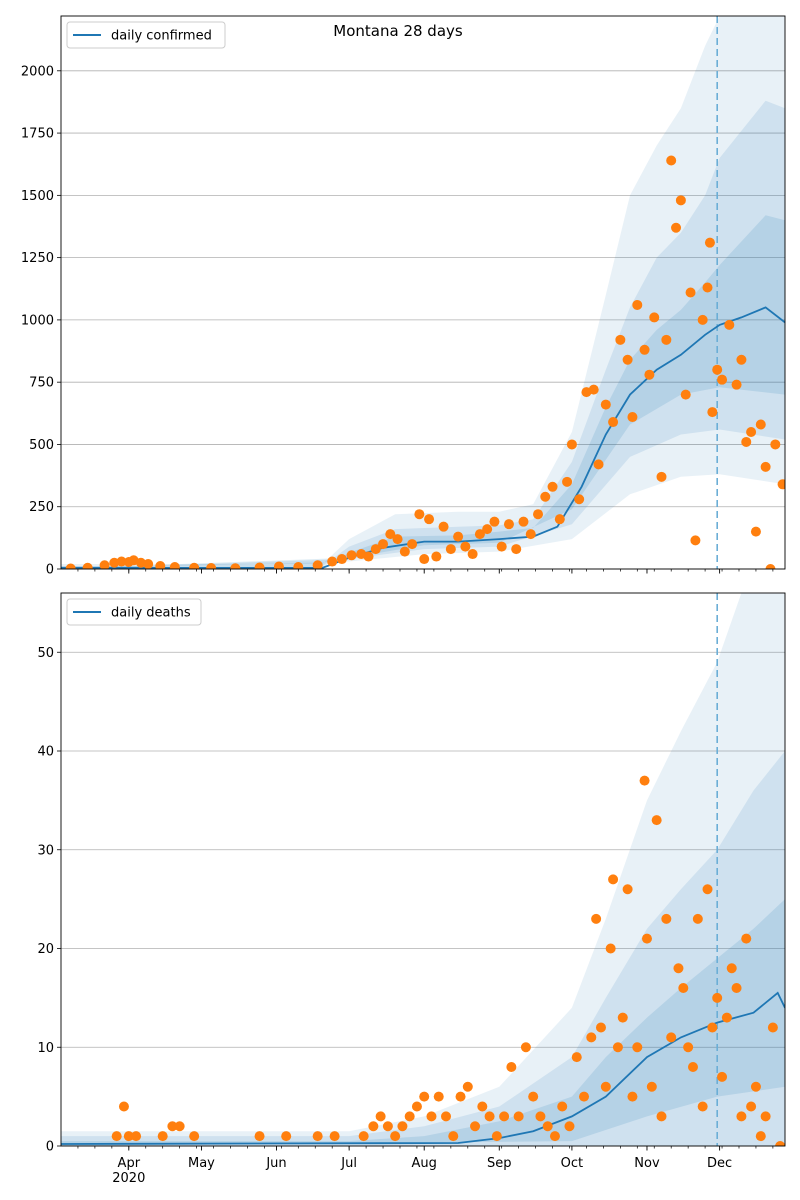  I want to click on x-tick-label: Sep, so click(499, 1163).